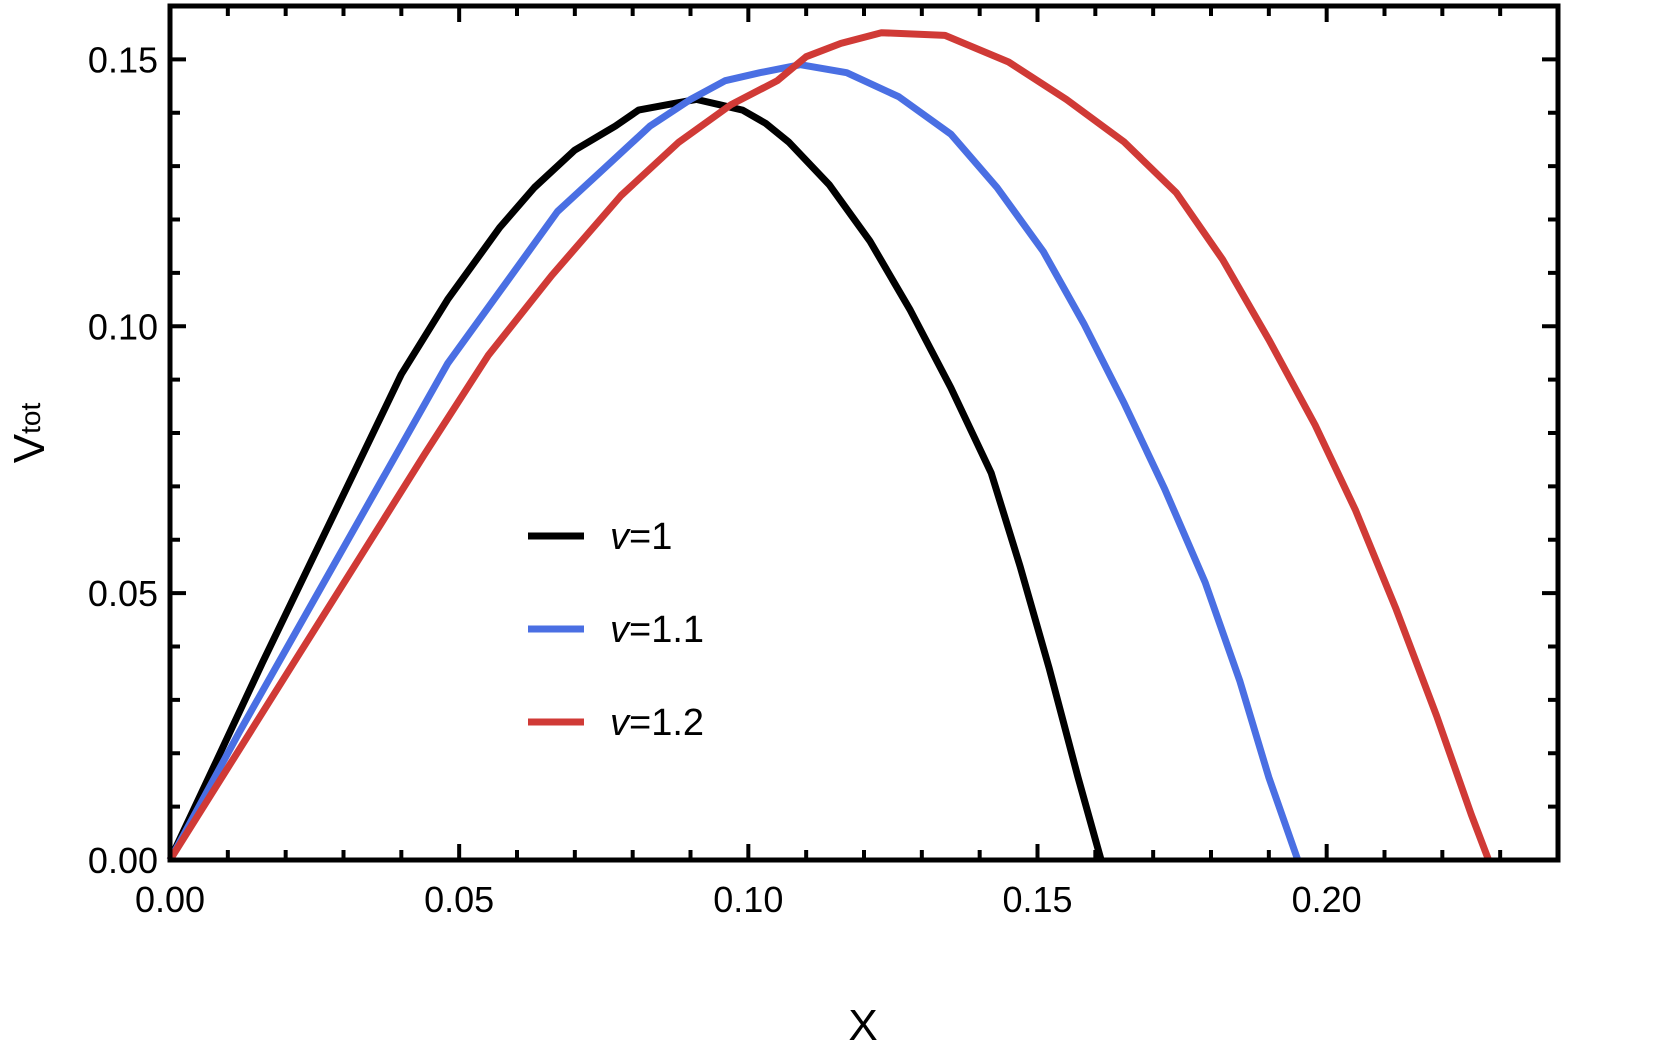  What do you see at coordinates (123, 59) in the screenshot?
I see `y-tick-label: 0.15` at bounding box center [123, 59].